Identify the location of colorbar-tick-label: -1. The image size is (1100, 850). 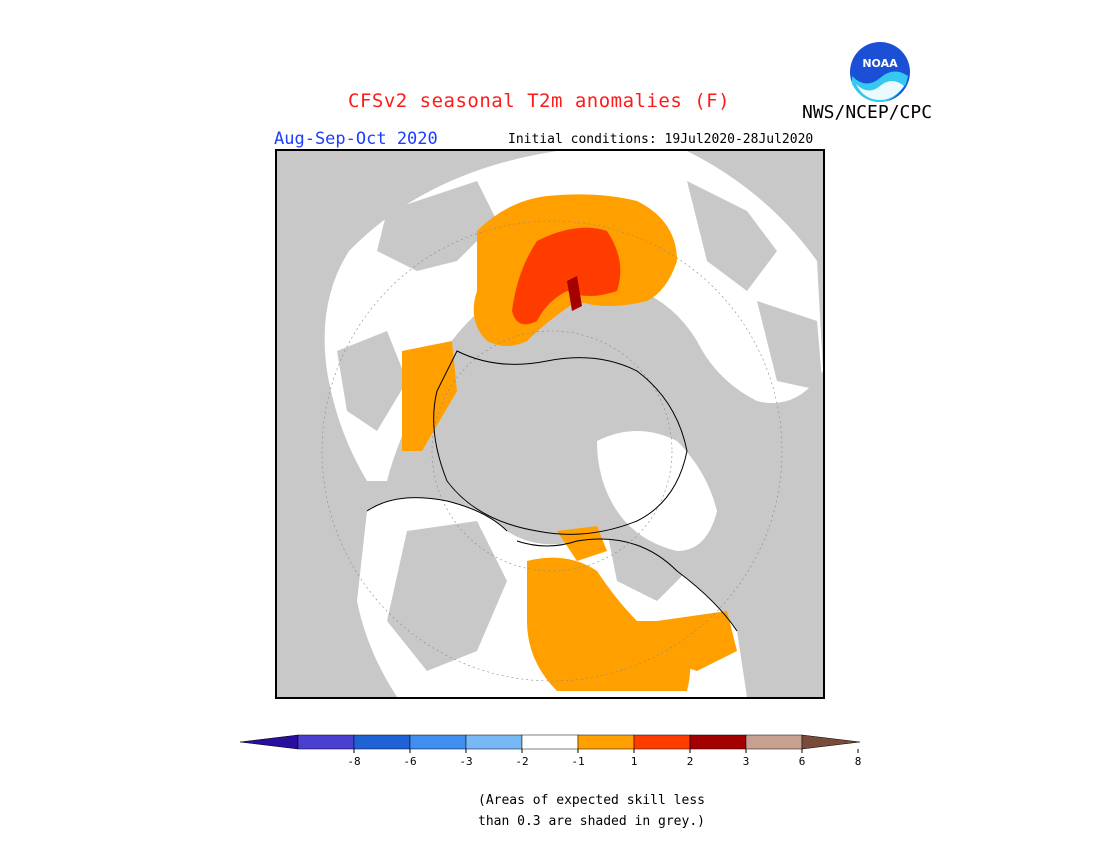
(577, 761).